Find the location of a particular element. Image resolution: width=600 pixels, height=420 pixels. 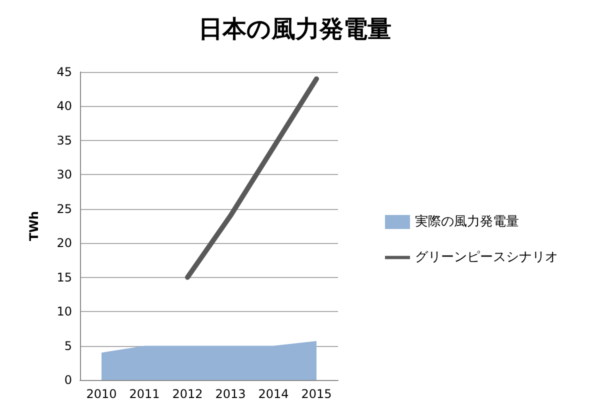

y-tick-label: 30 is located at coordinates (64, 175).